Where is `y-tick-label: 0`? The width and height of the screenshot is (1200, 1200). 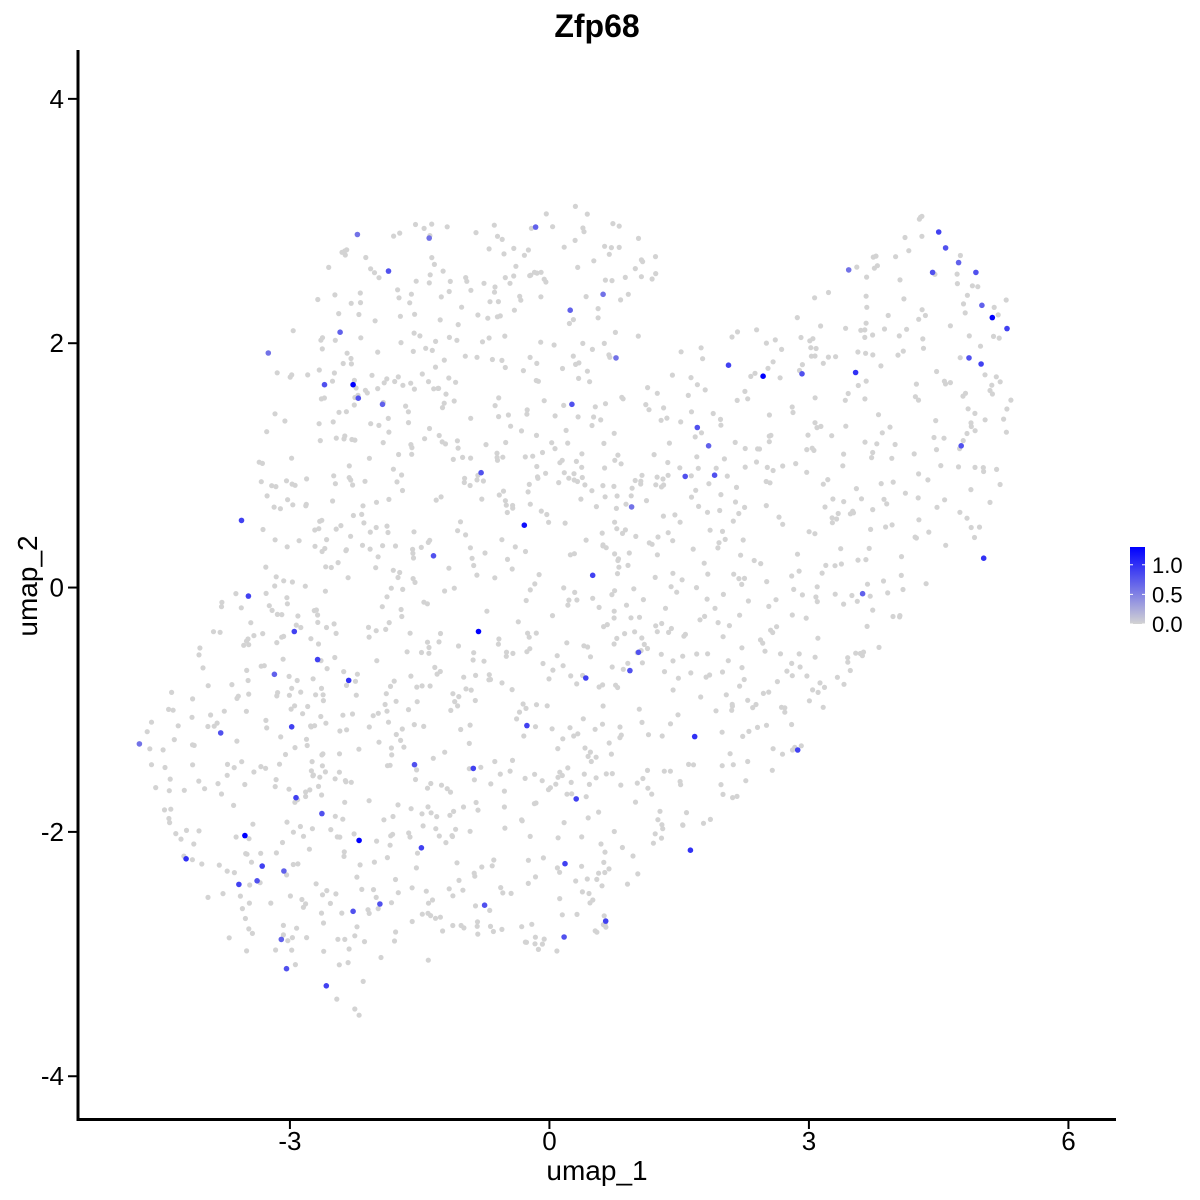
y-tick-label: 0 is located at coordinates (57, 588).